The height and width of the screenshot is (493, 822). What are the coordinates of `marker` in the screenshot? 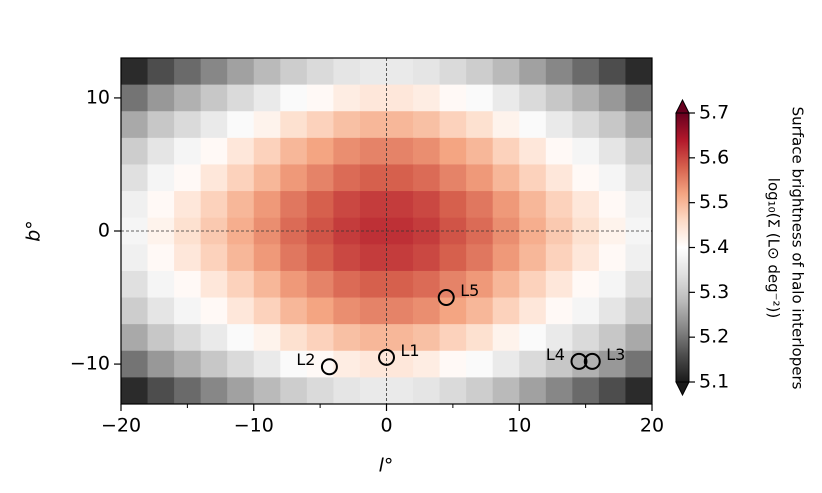 It's located at (386, 357).